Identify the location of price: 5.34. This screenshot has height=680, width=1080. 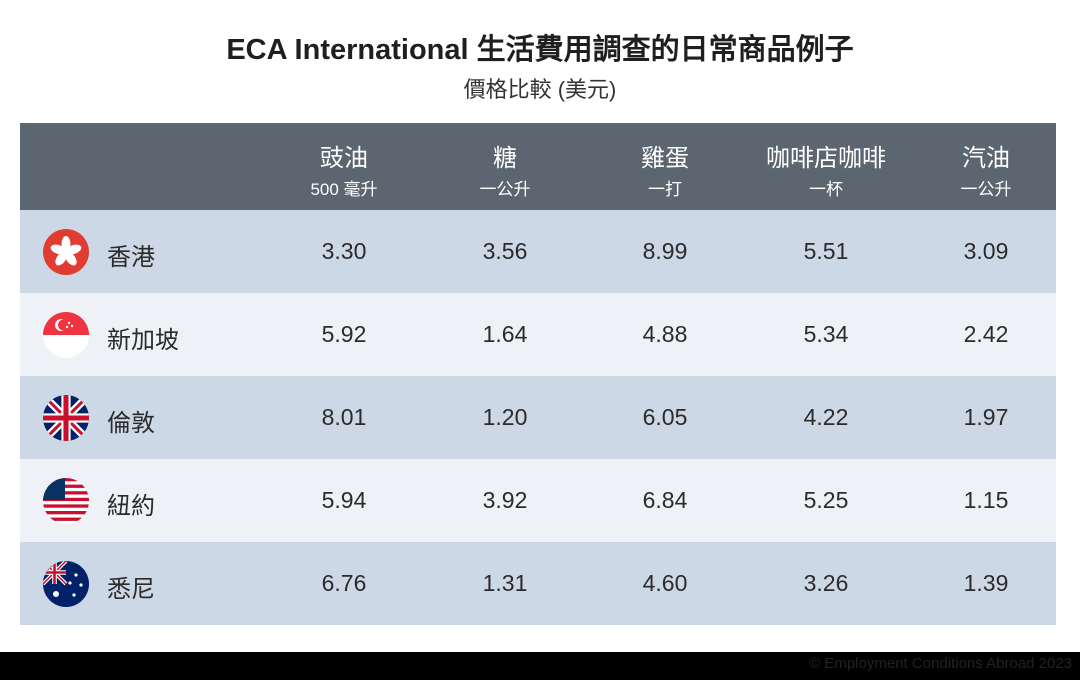
(826, 334).